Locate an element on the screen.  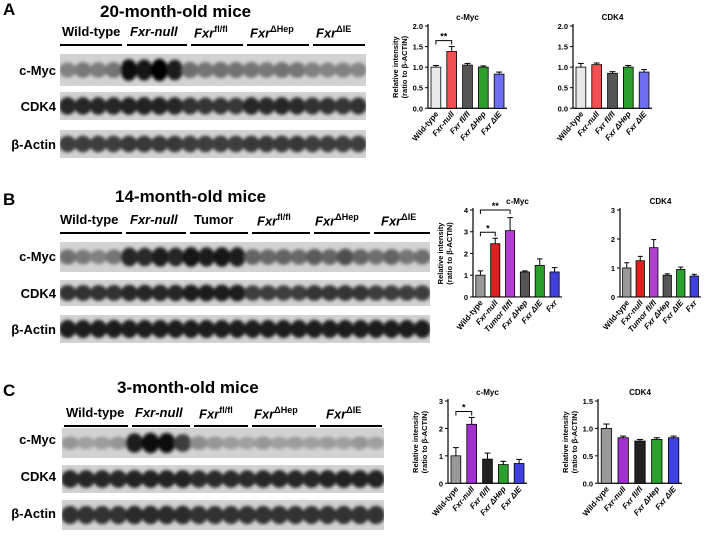
y-axis-label: (ratio to β-ACTIN) is located at coordinates (424, 441).